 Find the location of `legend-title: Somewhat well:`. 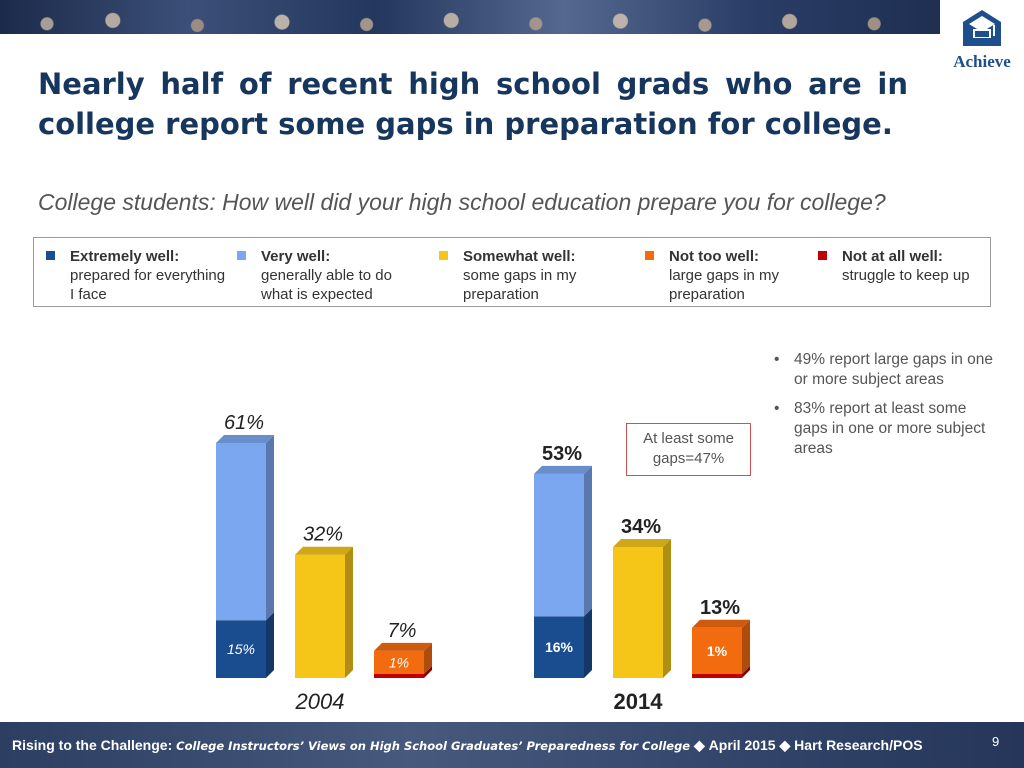

legend-title: Somewhat well: is located at coordinates (519, 256).